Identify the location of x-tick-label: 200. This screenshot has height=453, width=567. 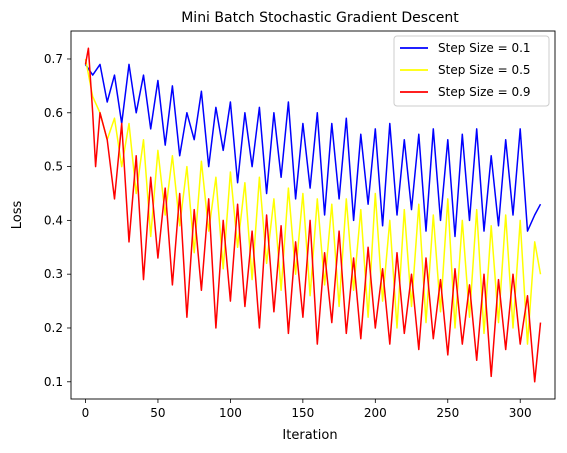
(375, 413).